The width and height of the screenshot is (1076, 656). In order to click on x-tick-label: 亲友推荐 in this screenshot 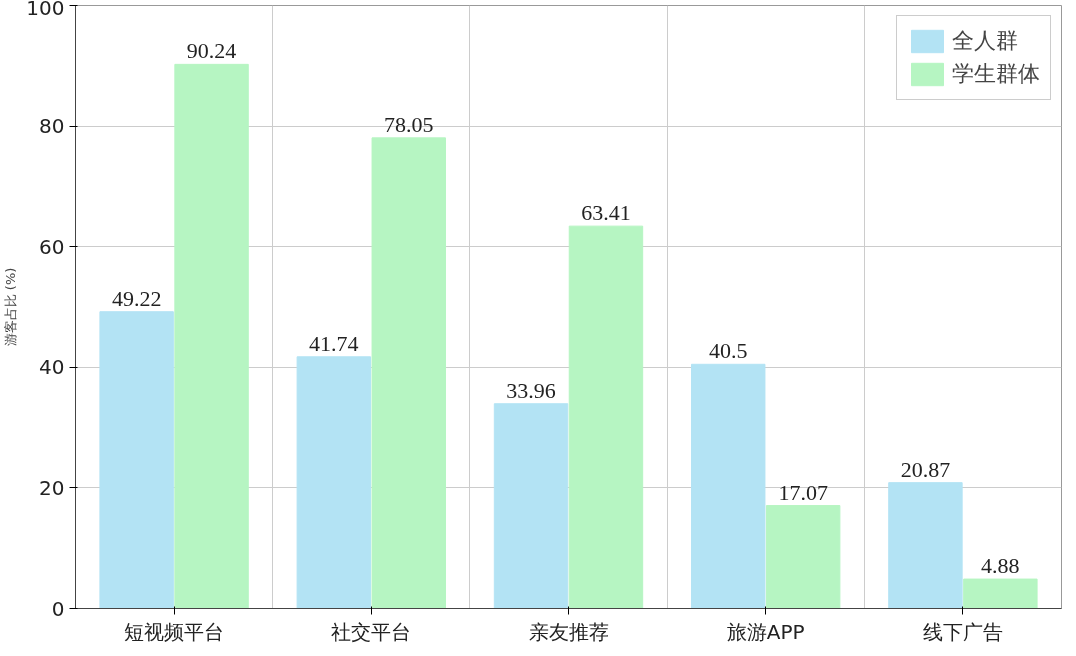, I will do `click(568, 631)`.